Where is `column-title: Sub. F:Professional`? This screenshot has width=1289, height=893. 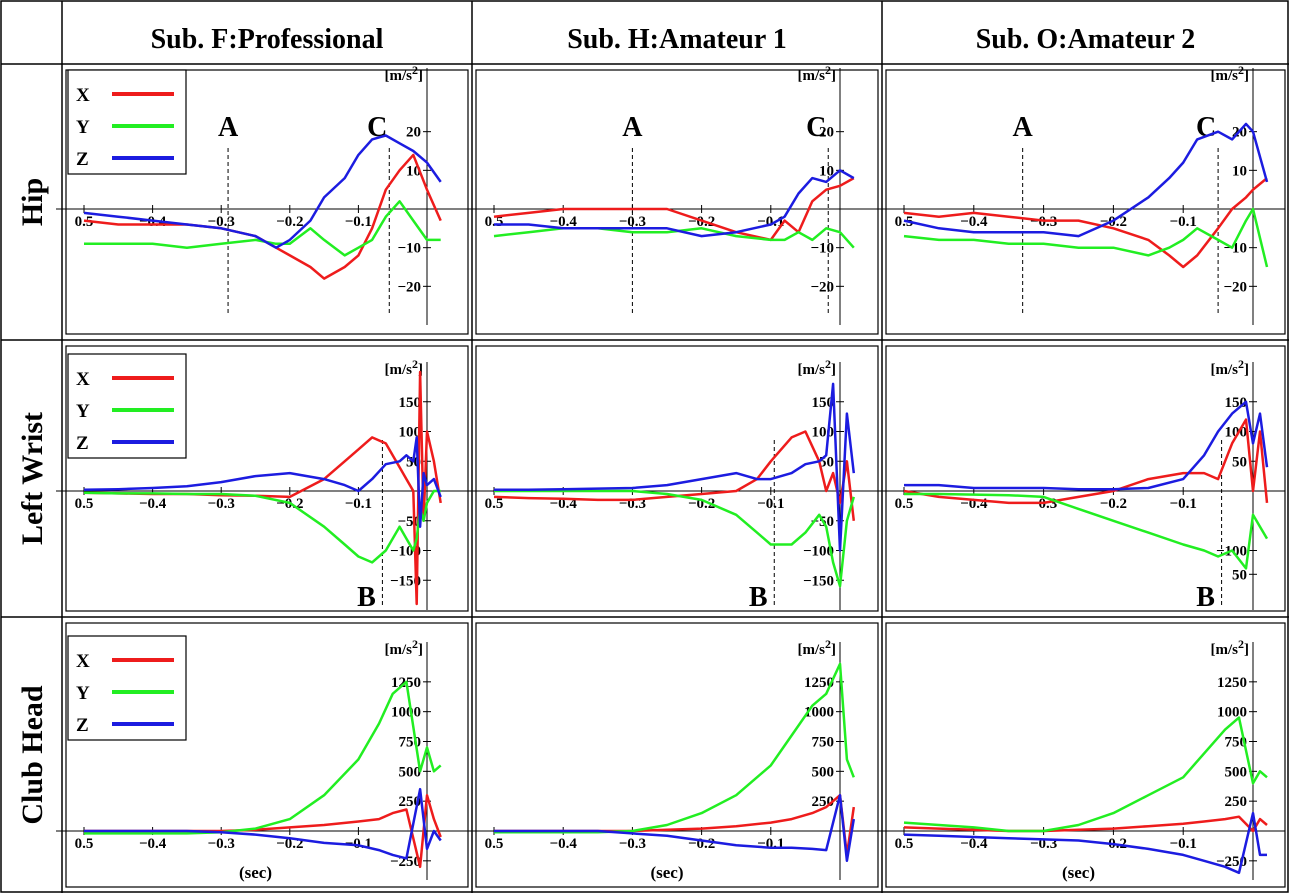 column-title: Sub. F:Professional is located at coordinates (267, 39).